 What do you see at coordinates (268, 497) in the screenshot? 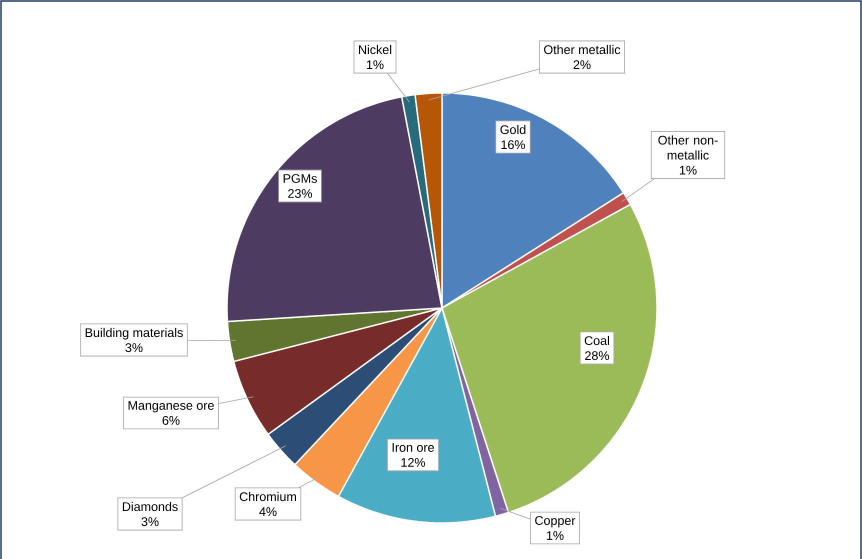
I see `slice-label: Chromium` at bounding box center [268, 497].